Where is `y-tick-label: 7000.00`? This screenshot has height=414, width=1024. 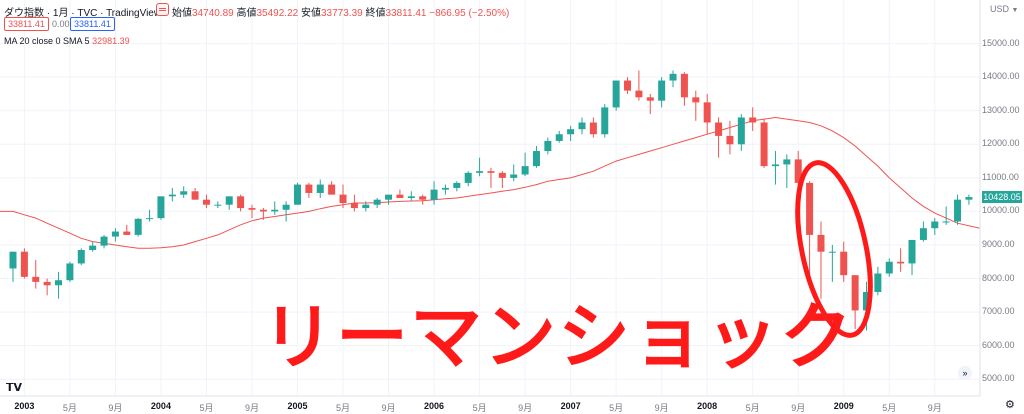 y-tick-label: 7000.00 is located at coordinates (998, 311).